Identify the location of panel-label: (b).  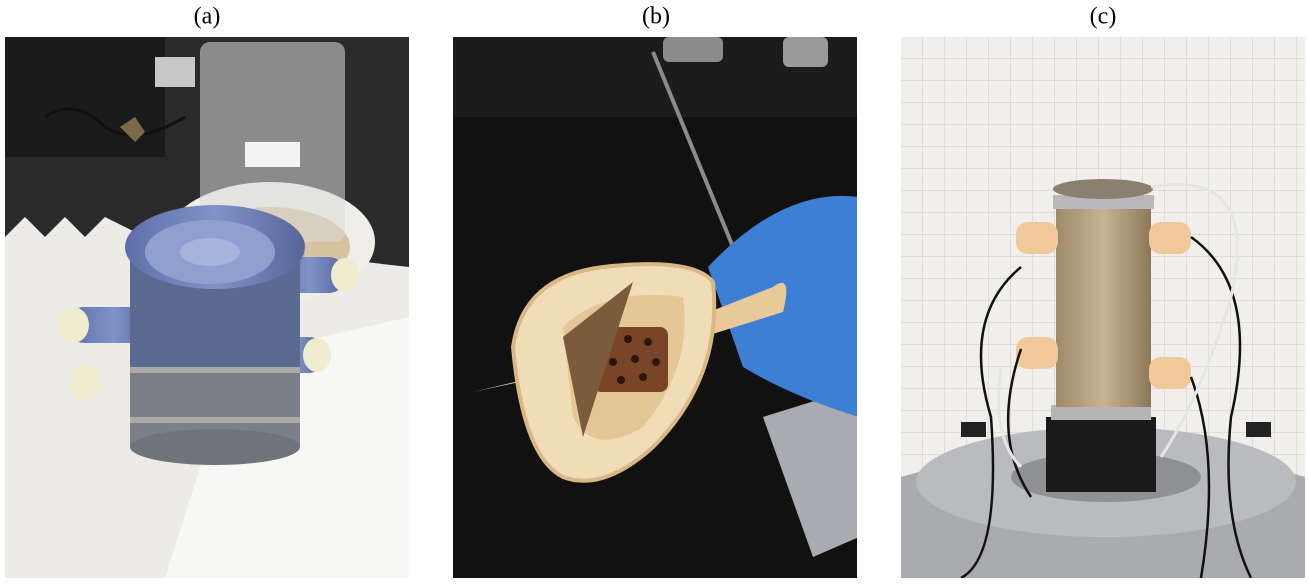
(656, 17).